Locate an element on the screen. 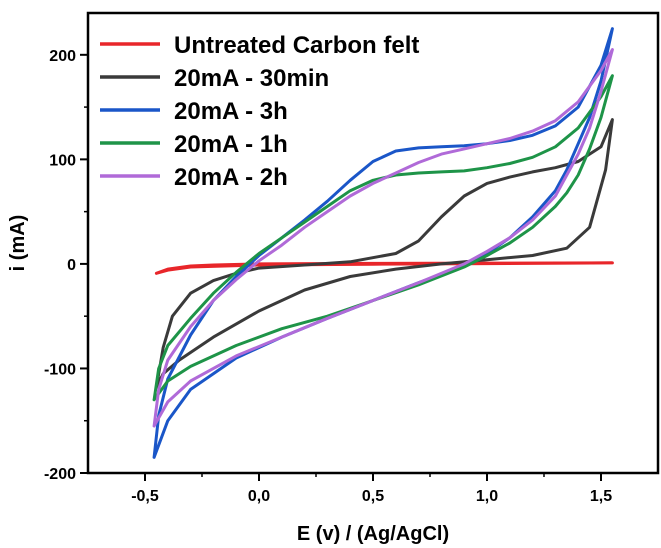 This screenshot has width=661, height=548. x-tick-label: 0,5 is located at coordinates (373, 496).